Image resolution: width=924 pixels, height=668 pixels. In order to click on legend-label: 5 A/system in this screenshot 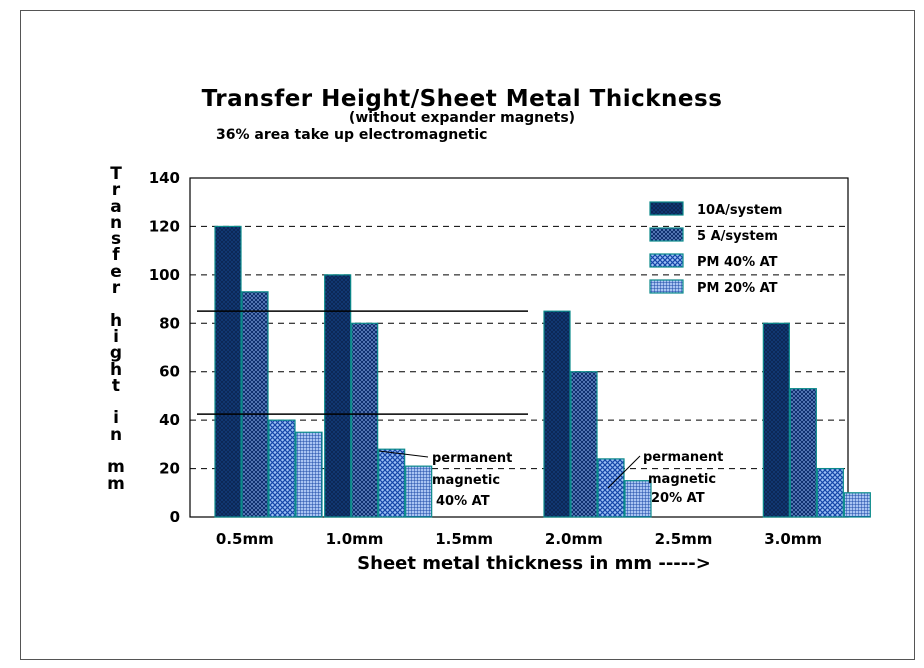, I will do `click(737, 236)`.